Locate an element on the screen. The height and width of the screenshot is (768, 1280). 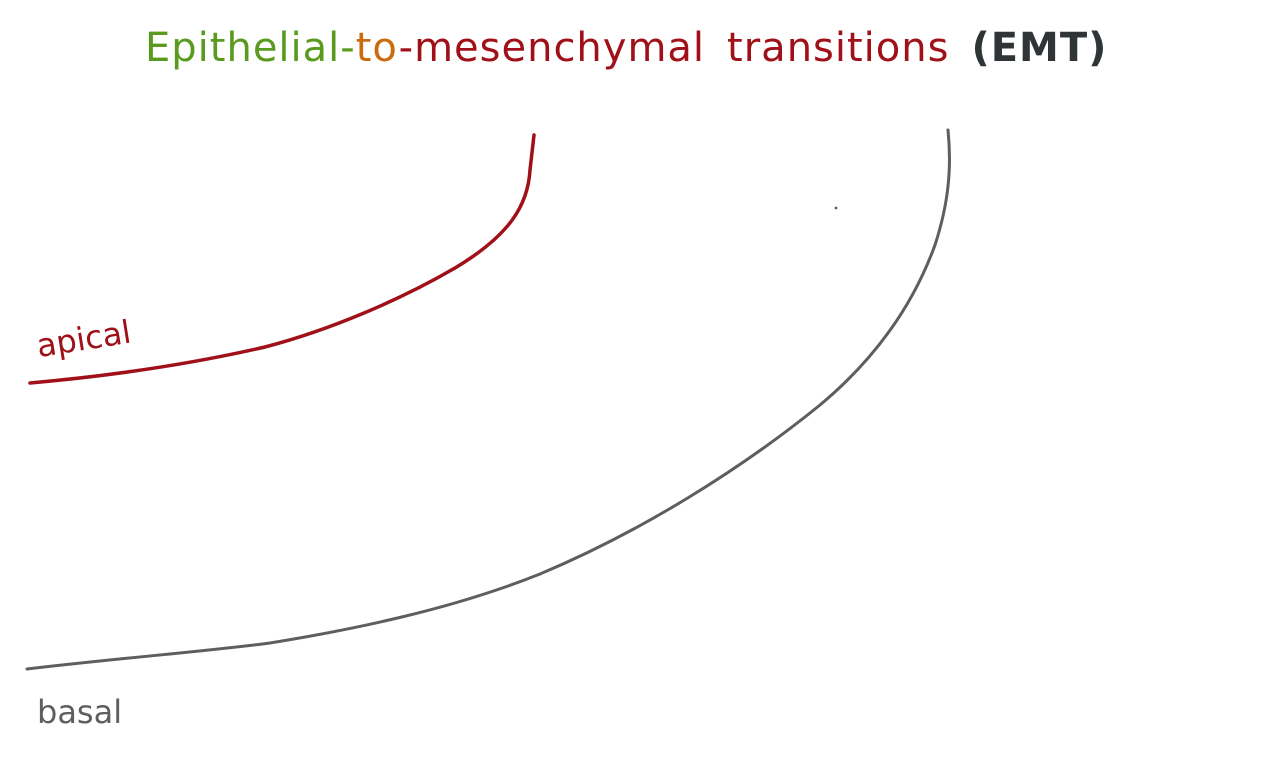
title-word-mesenchymal: mesenchymal is located at coordinates (560, 48).